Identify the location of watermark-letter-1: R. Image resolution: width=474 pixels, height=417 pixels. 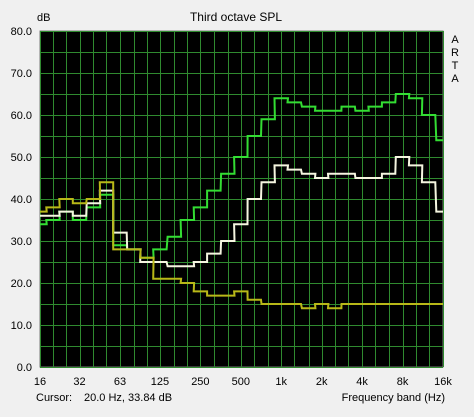
(455, 53).